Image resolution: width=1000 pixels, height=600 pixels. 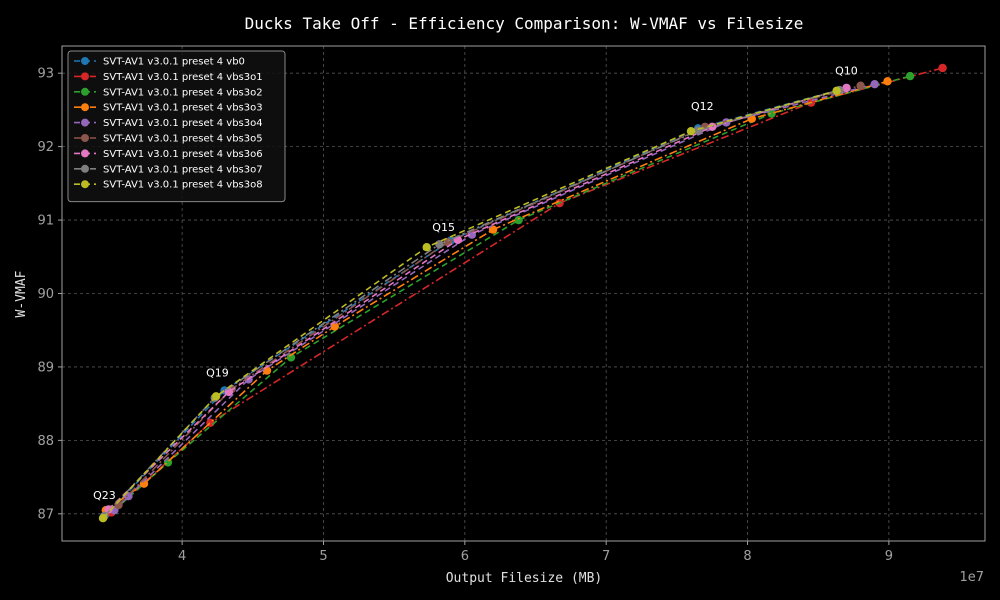 What do you see at coordinates (183, 169) in the screenshot?
I see `legend-label: SVT-AV1 v3.0.1 preset 4 vbs3o7` at bounding box center [183, 169].